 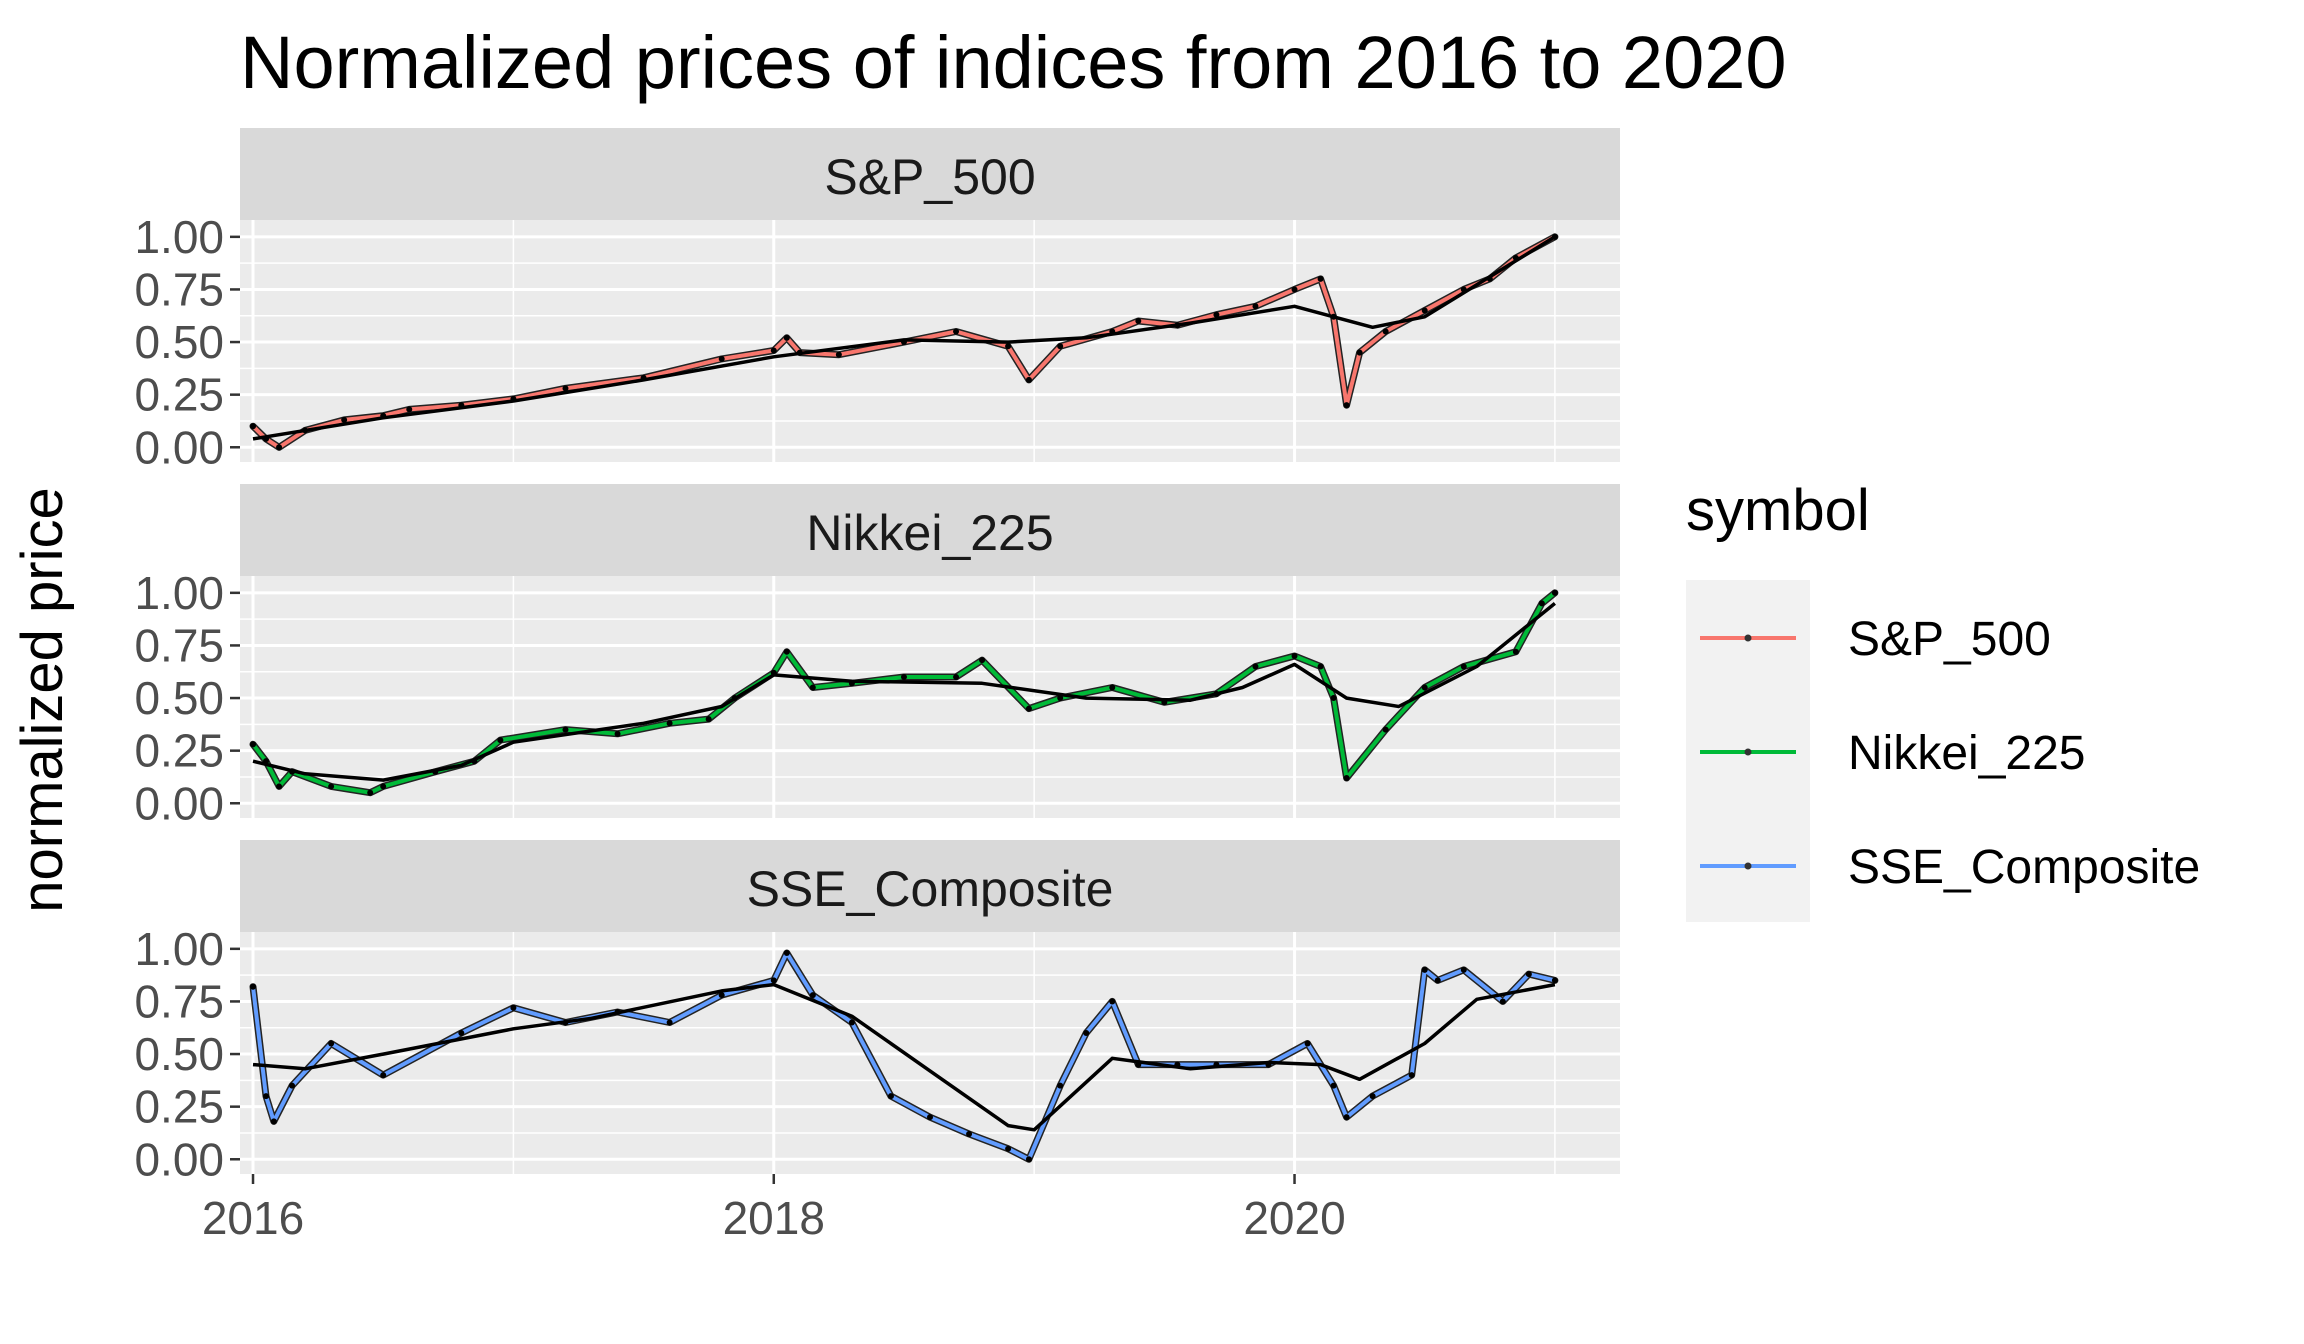 I want to click on y-tick-label: 1.00, so click(x=179, y=949).